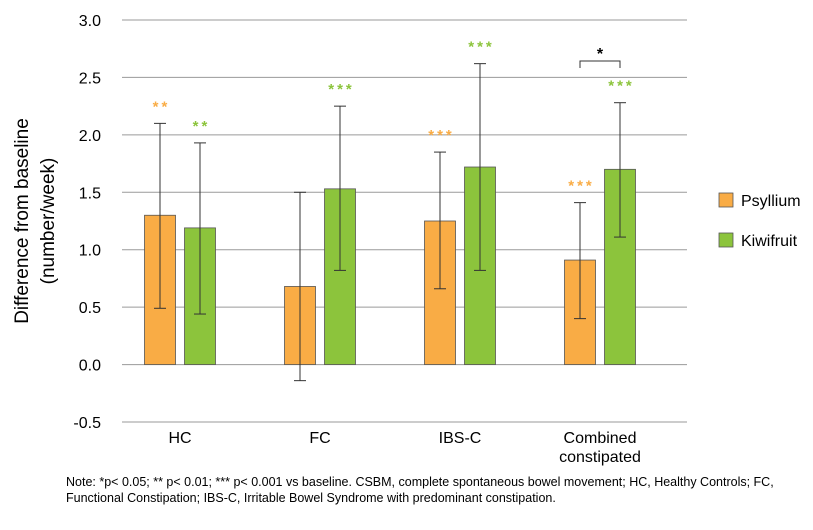 This screenshot has width=813, height=530. What do you see at coordinates (22, 221) in the screenshot?
I see `y-axis-title-line: Difference from baseline` at bounding box center [22, 221].